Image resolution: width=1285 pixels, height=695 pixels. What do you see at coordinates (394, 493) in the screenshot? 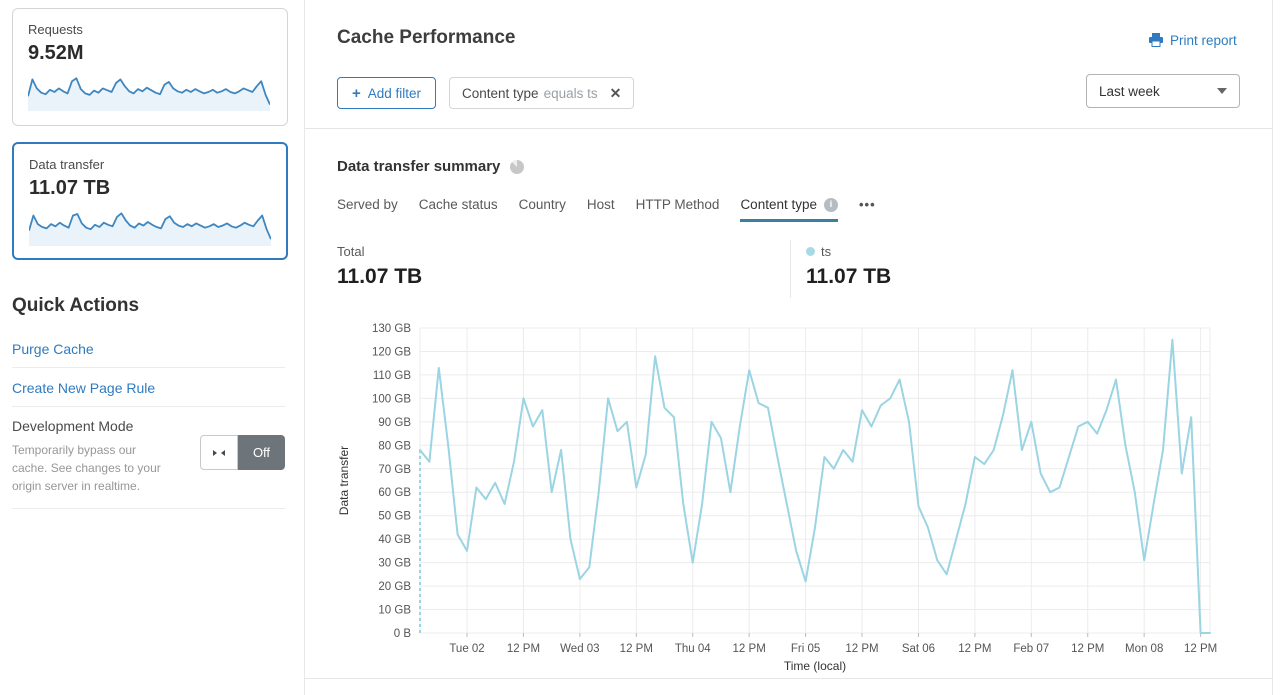
I see `y-tick-label: 60 GB` at bounding box center [394, 493].